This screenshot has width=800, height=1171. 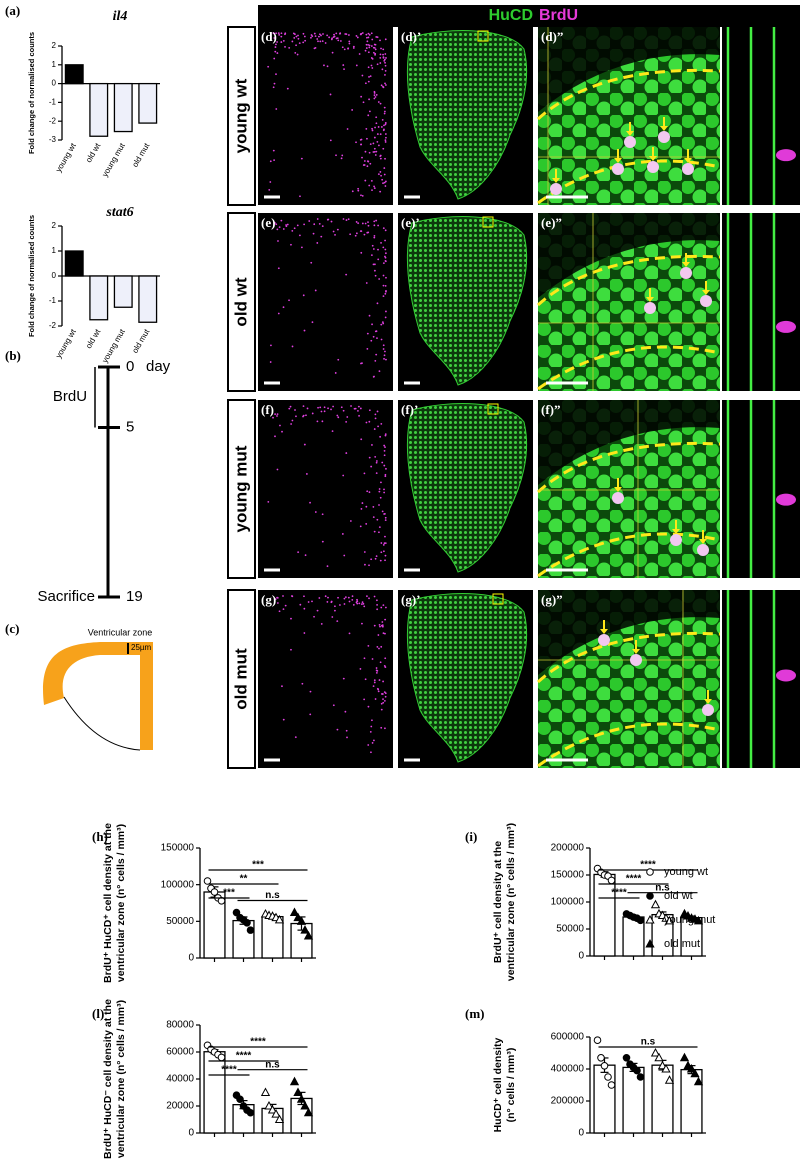 What do you see at coordinates (12, 628) in the screenshot?
I see `panel-label: (c)` at bounding box center [12, 628].